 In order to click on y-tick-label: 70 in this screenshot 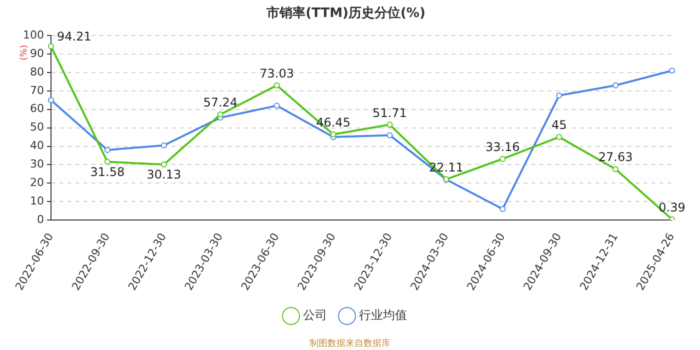, I will do `click(37, 90)`.